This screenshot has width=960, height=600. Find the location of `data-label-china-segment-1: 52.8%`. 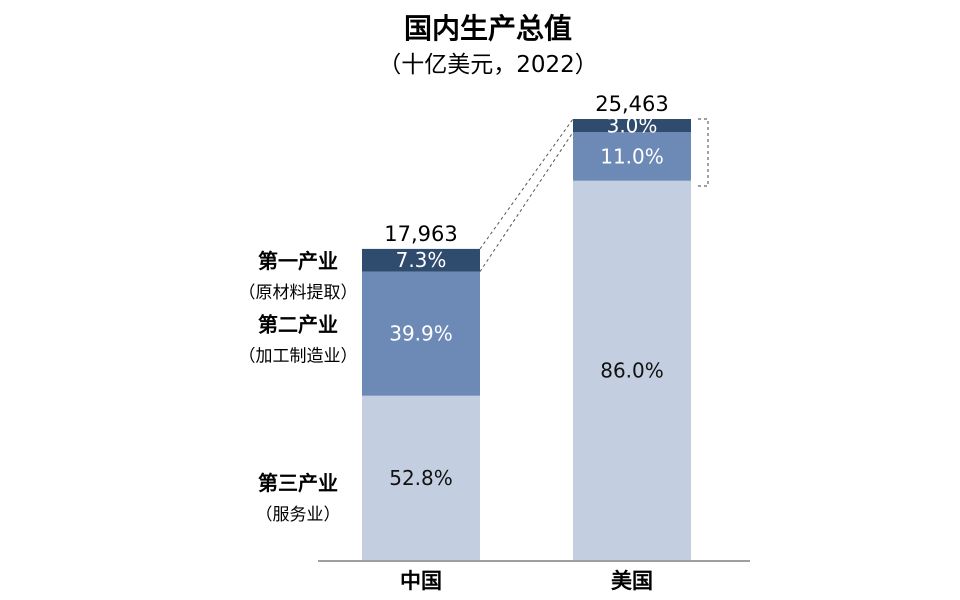

data-label-china-segment-1: 52.8% is located at coordinates (421, 478).